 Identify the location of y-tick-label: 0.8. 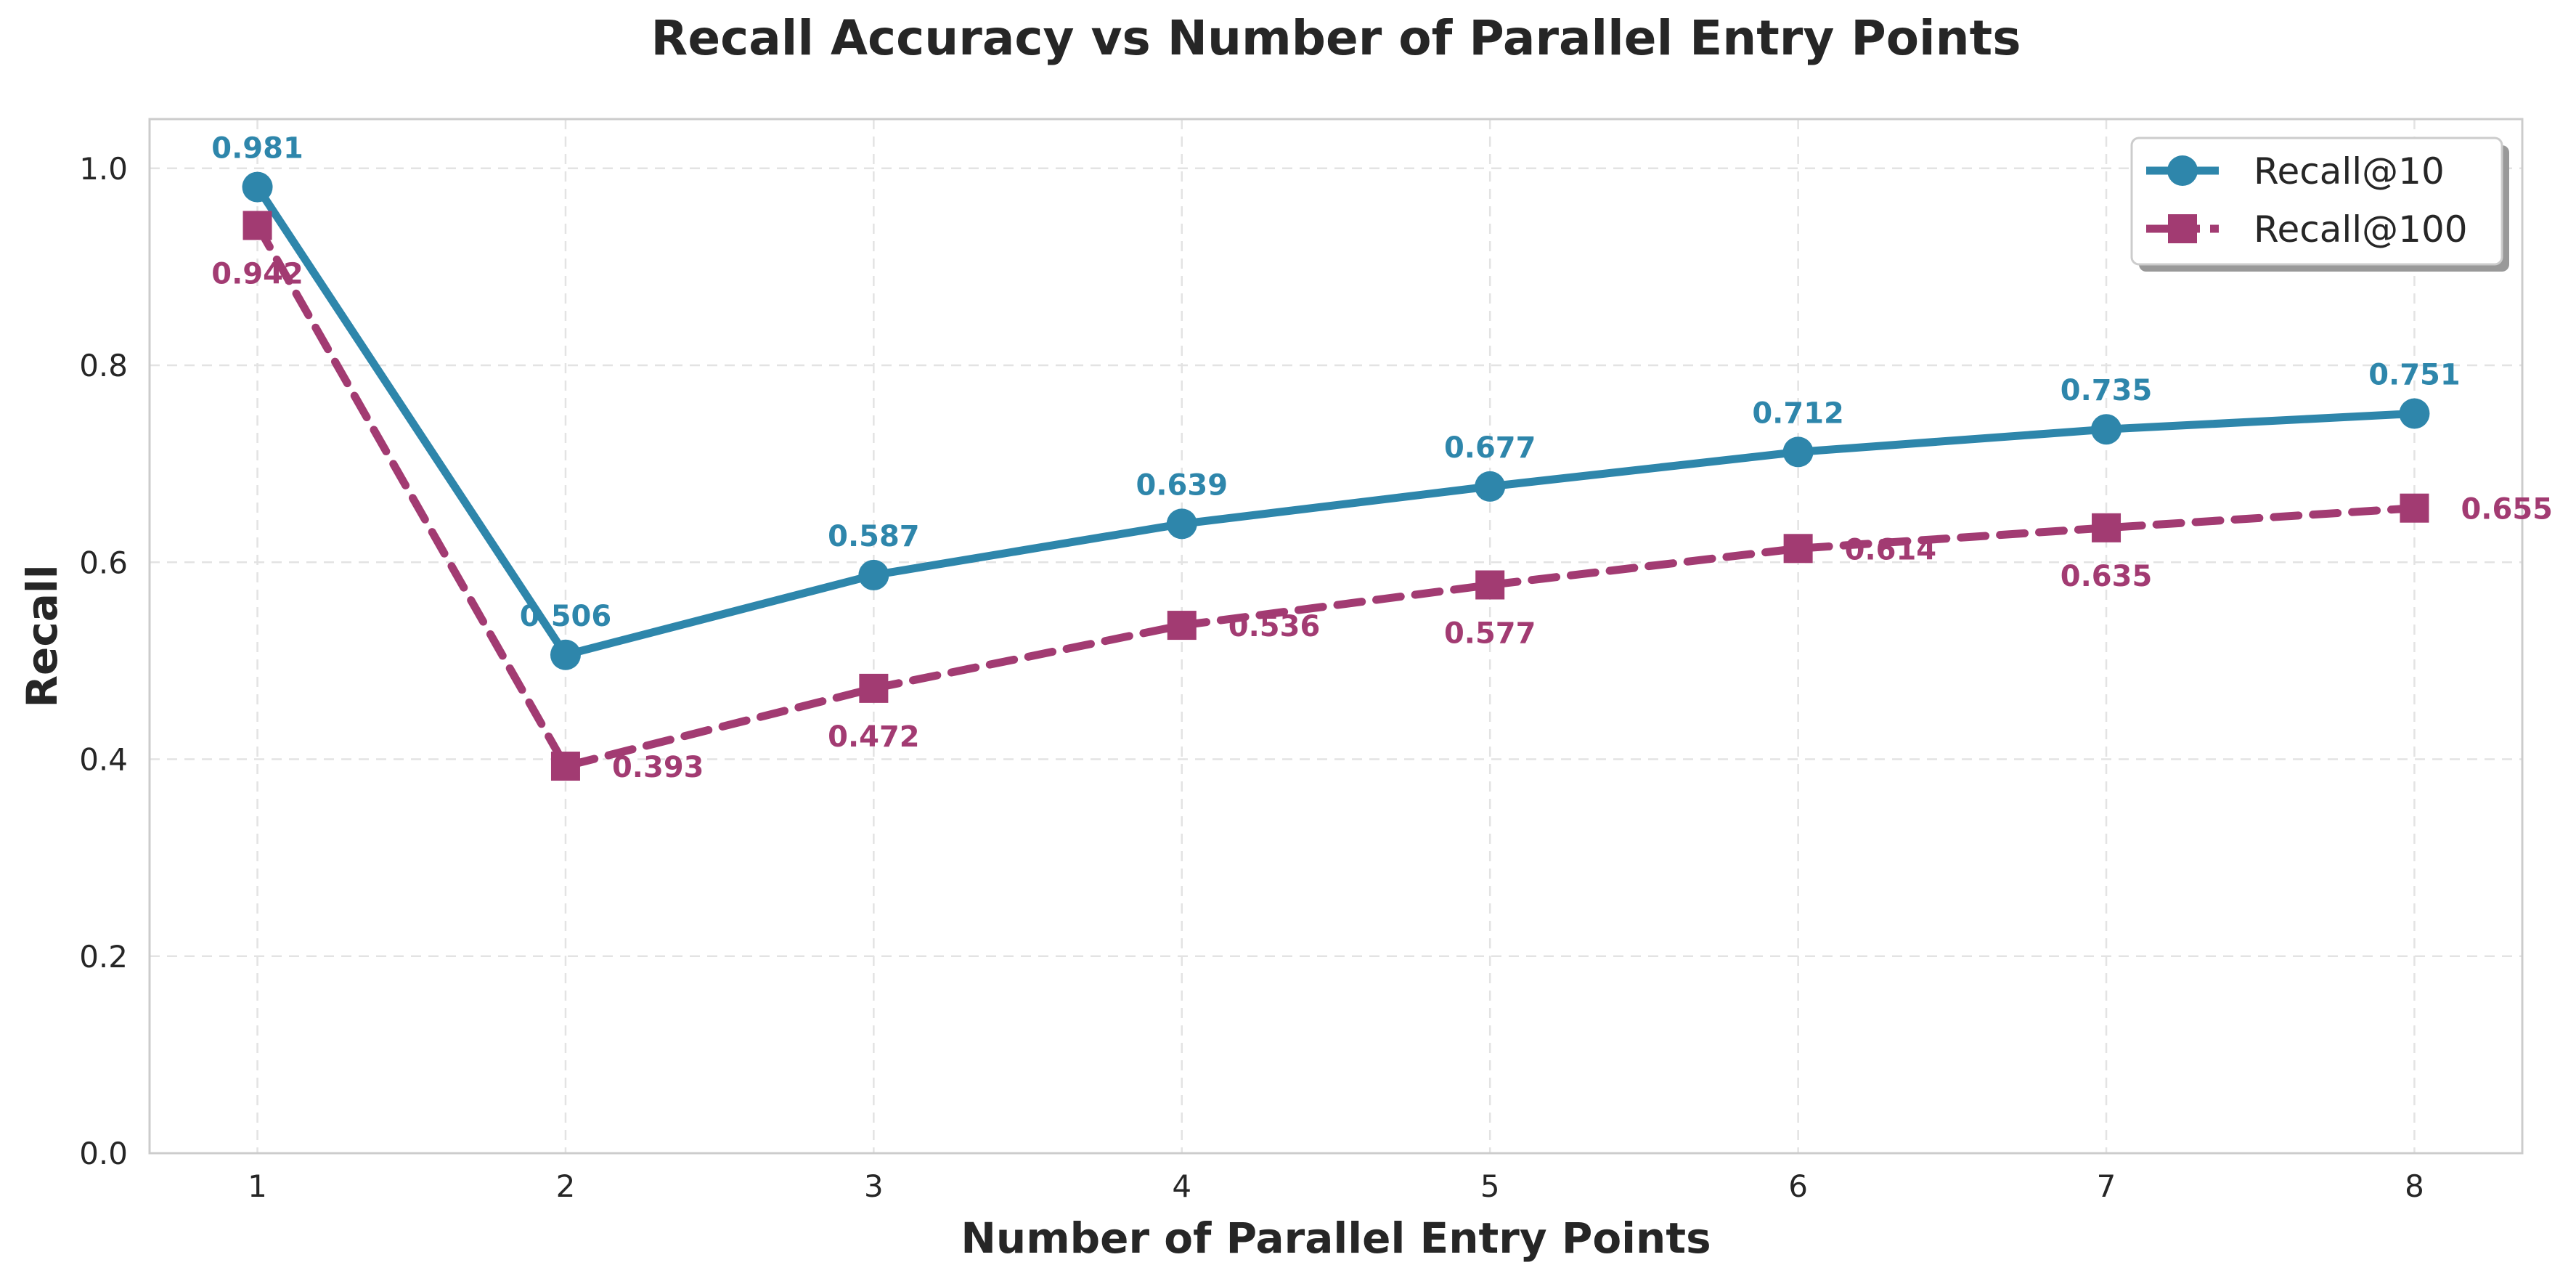
(103, 365).